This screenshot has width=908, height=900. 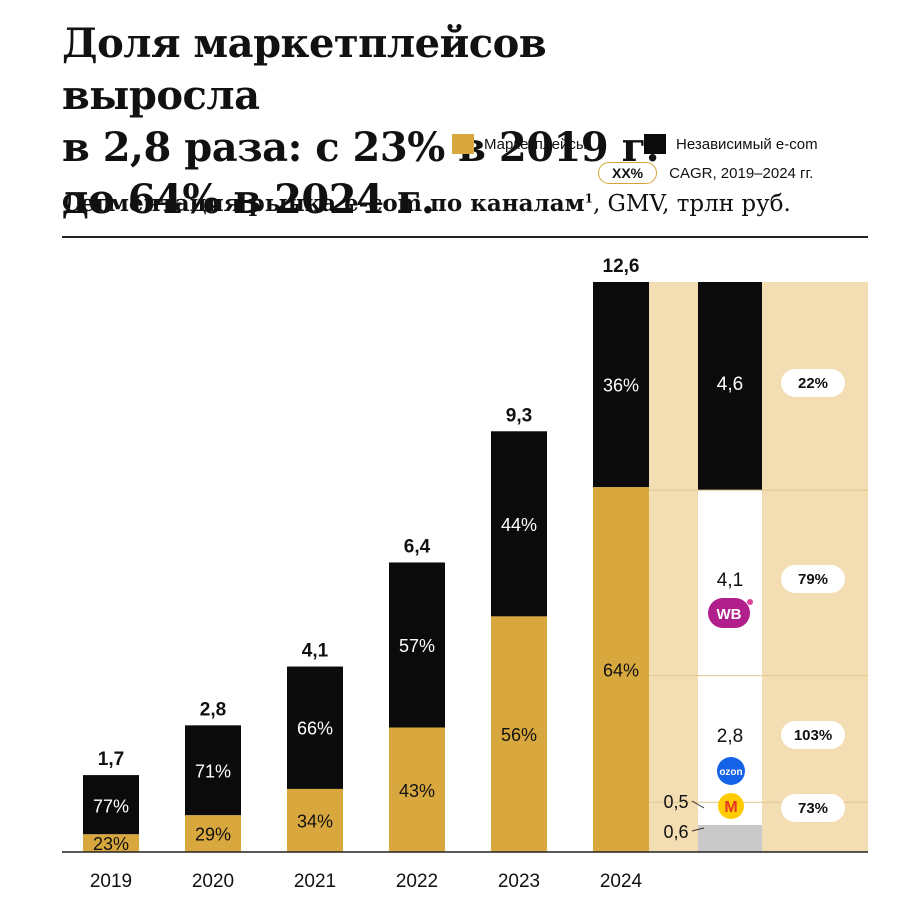 I want to click on wildberries-logo-text: WB, so click(x=729, y=614).